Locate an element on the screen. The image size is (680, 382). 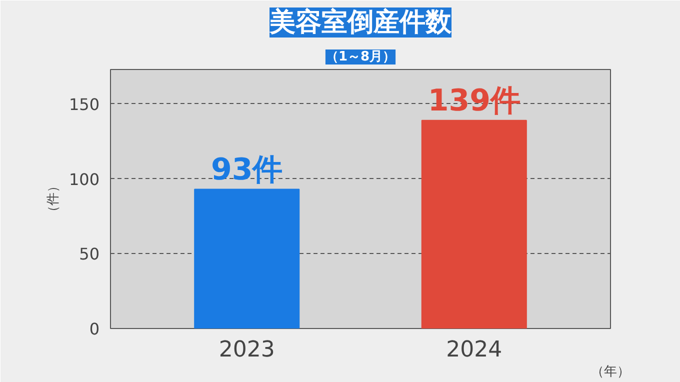
y-tick-label: 150 is located at coordinates (84, 104).